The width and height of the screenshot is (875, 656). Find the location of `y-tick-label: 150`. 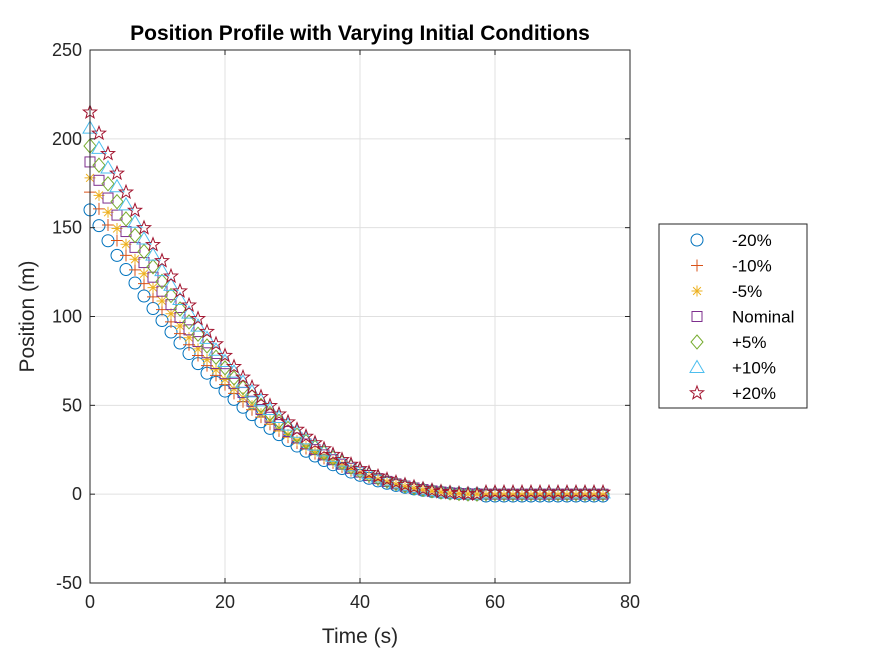

y-tick-label: 150 is located at coordinates (67, 228).